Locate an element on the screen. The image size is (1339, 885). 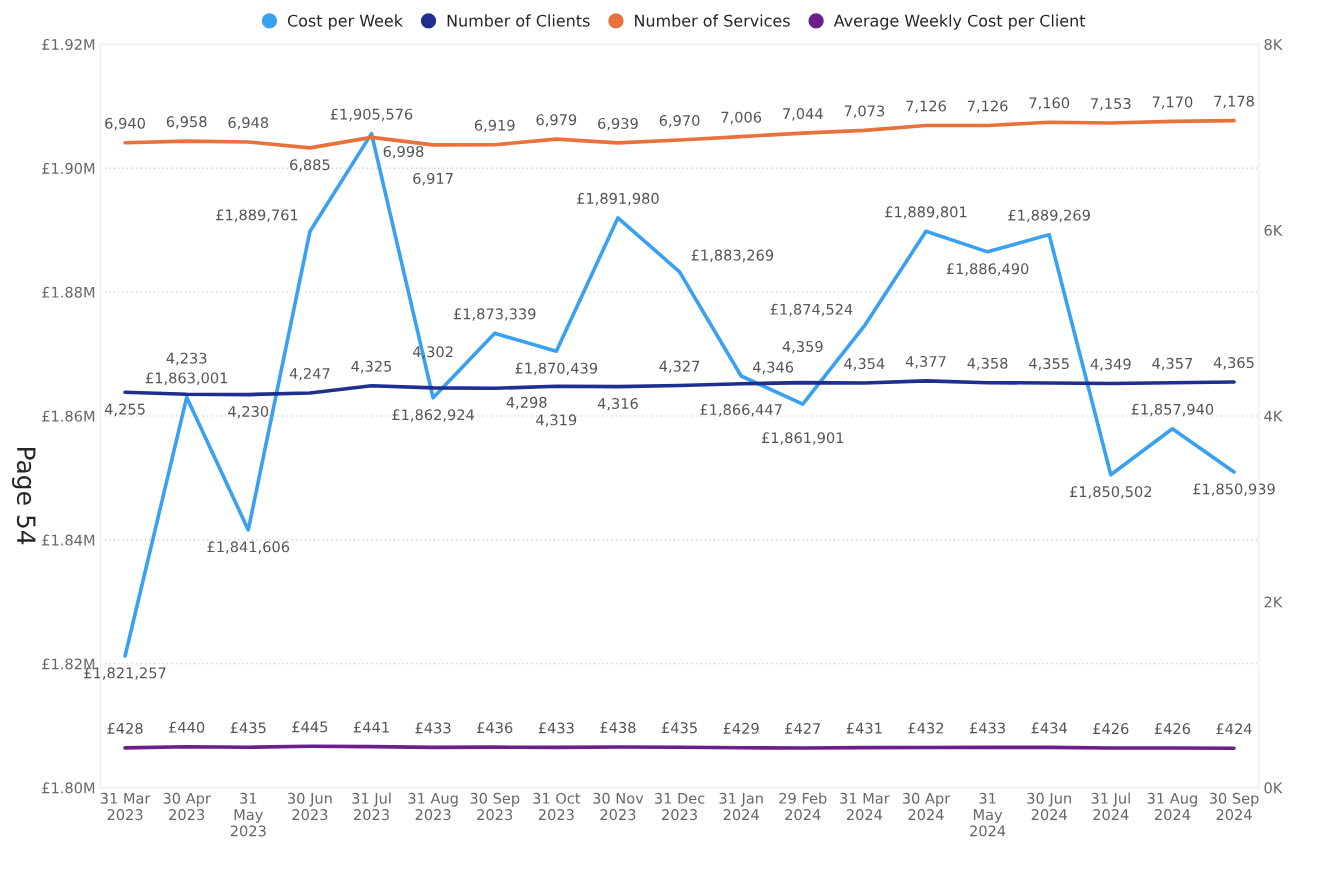
data-label: 4,349 is located at coordinates (1110, 365).